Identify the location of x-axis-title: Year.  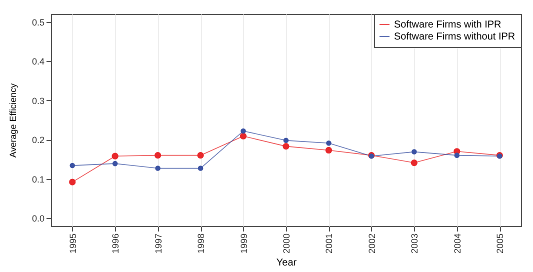
(287, 263).